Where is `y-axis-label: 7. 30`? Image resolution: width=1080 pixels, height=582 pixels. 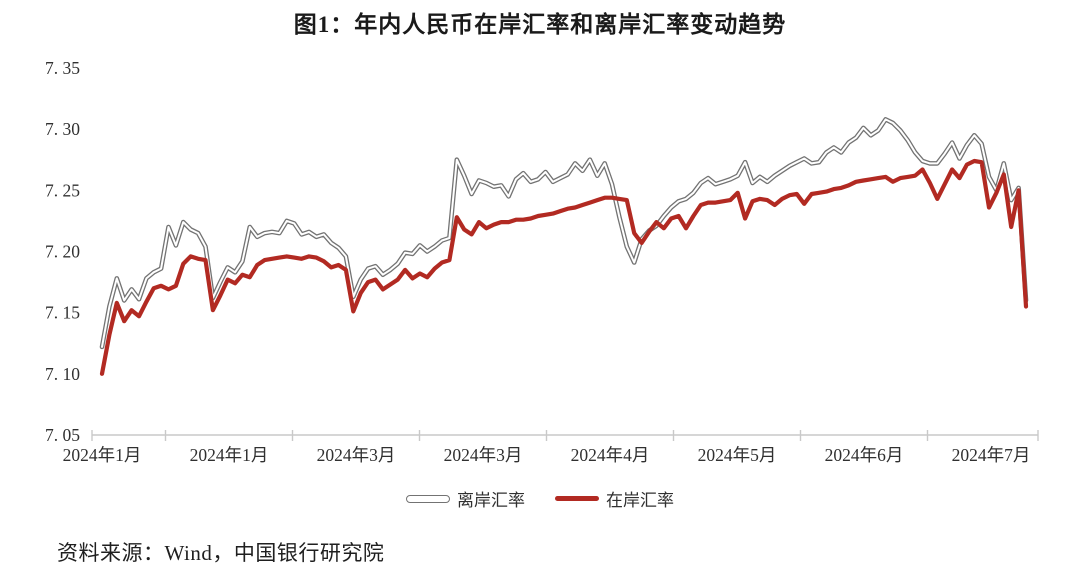 y-axis-label: 7. 30 is located at coordinates (62, 129).